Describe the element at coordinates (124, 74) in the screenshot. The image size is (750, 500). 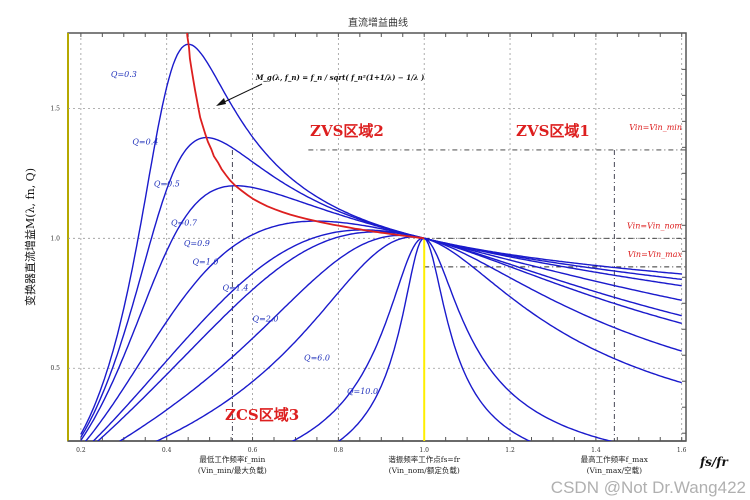
I see `q-label: Q=0.3` at that location.